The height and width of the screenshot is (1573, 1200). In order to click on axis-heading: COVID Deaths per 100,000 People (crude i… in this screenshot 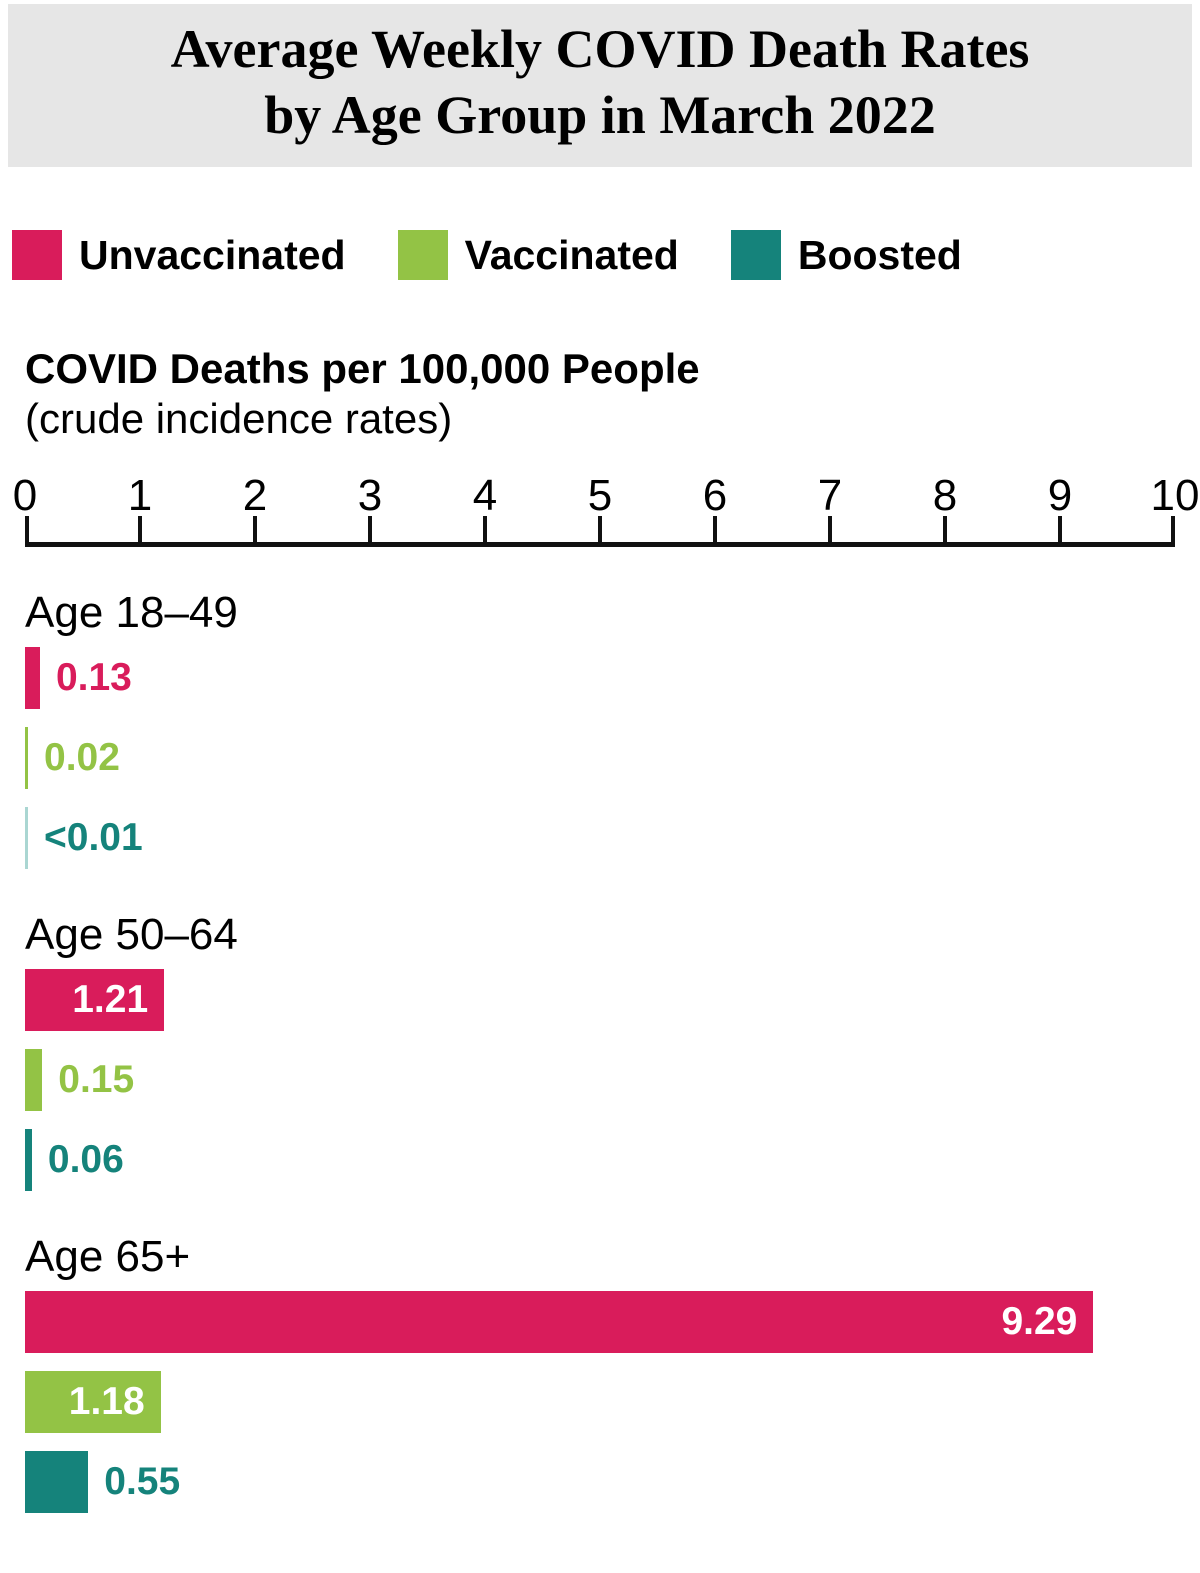, I will do `click(612, 394)`.